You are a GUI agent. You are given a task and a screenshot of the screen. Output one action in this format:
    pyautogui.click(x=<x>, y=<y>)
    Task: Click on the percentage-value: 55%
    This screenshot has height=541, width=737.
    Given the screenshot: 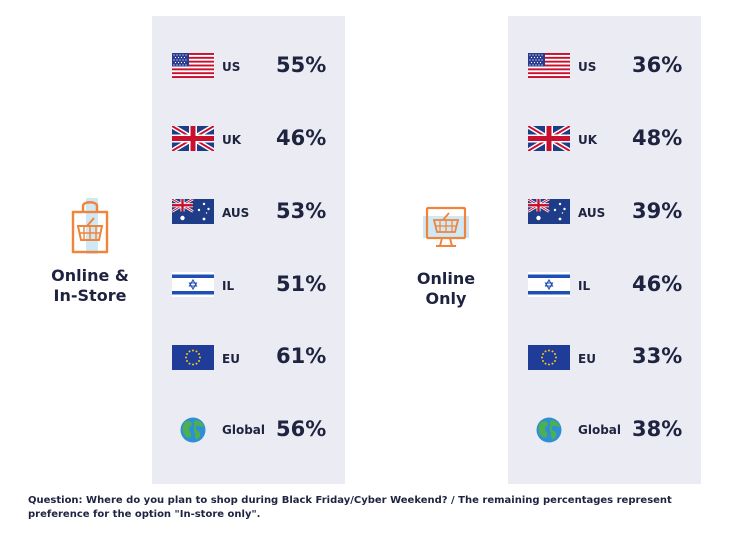 What is the action you would take?
    pyautogui.click(x=301, y=65)
    